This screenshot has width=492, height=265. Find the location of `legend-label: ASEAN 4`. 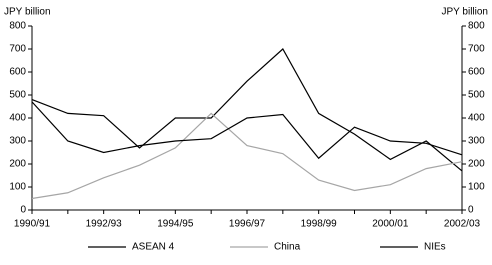

legend-label: ASEAN 4 is located at coordinates (153, 247).